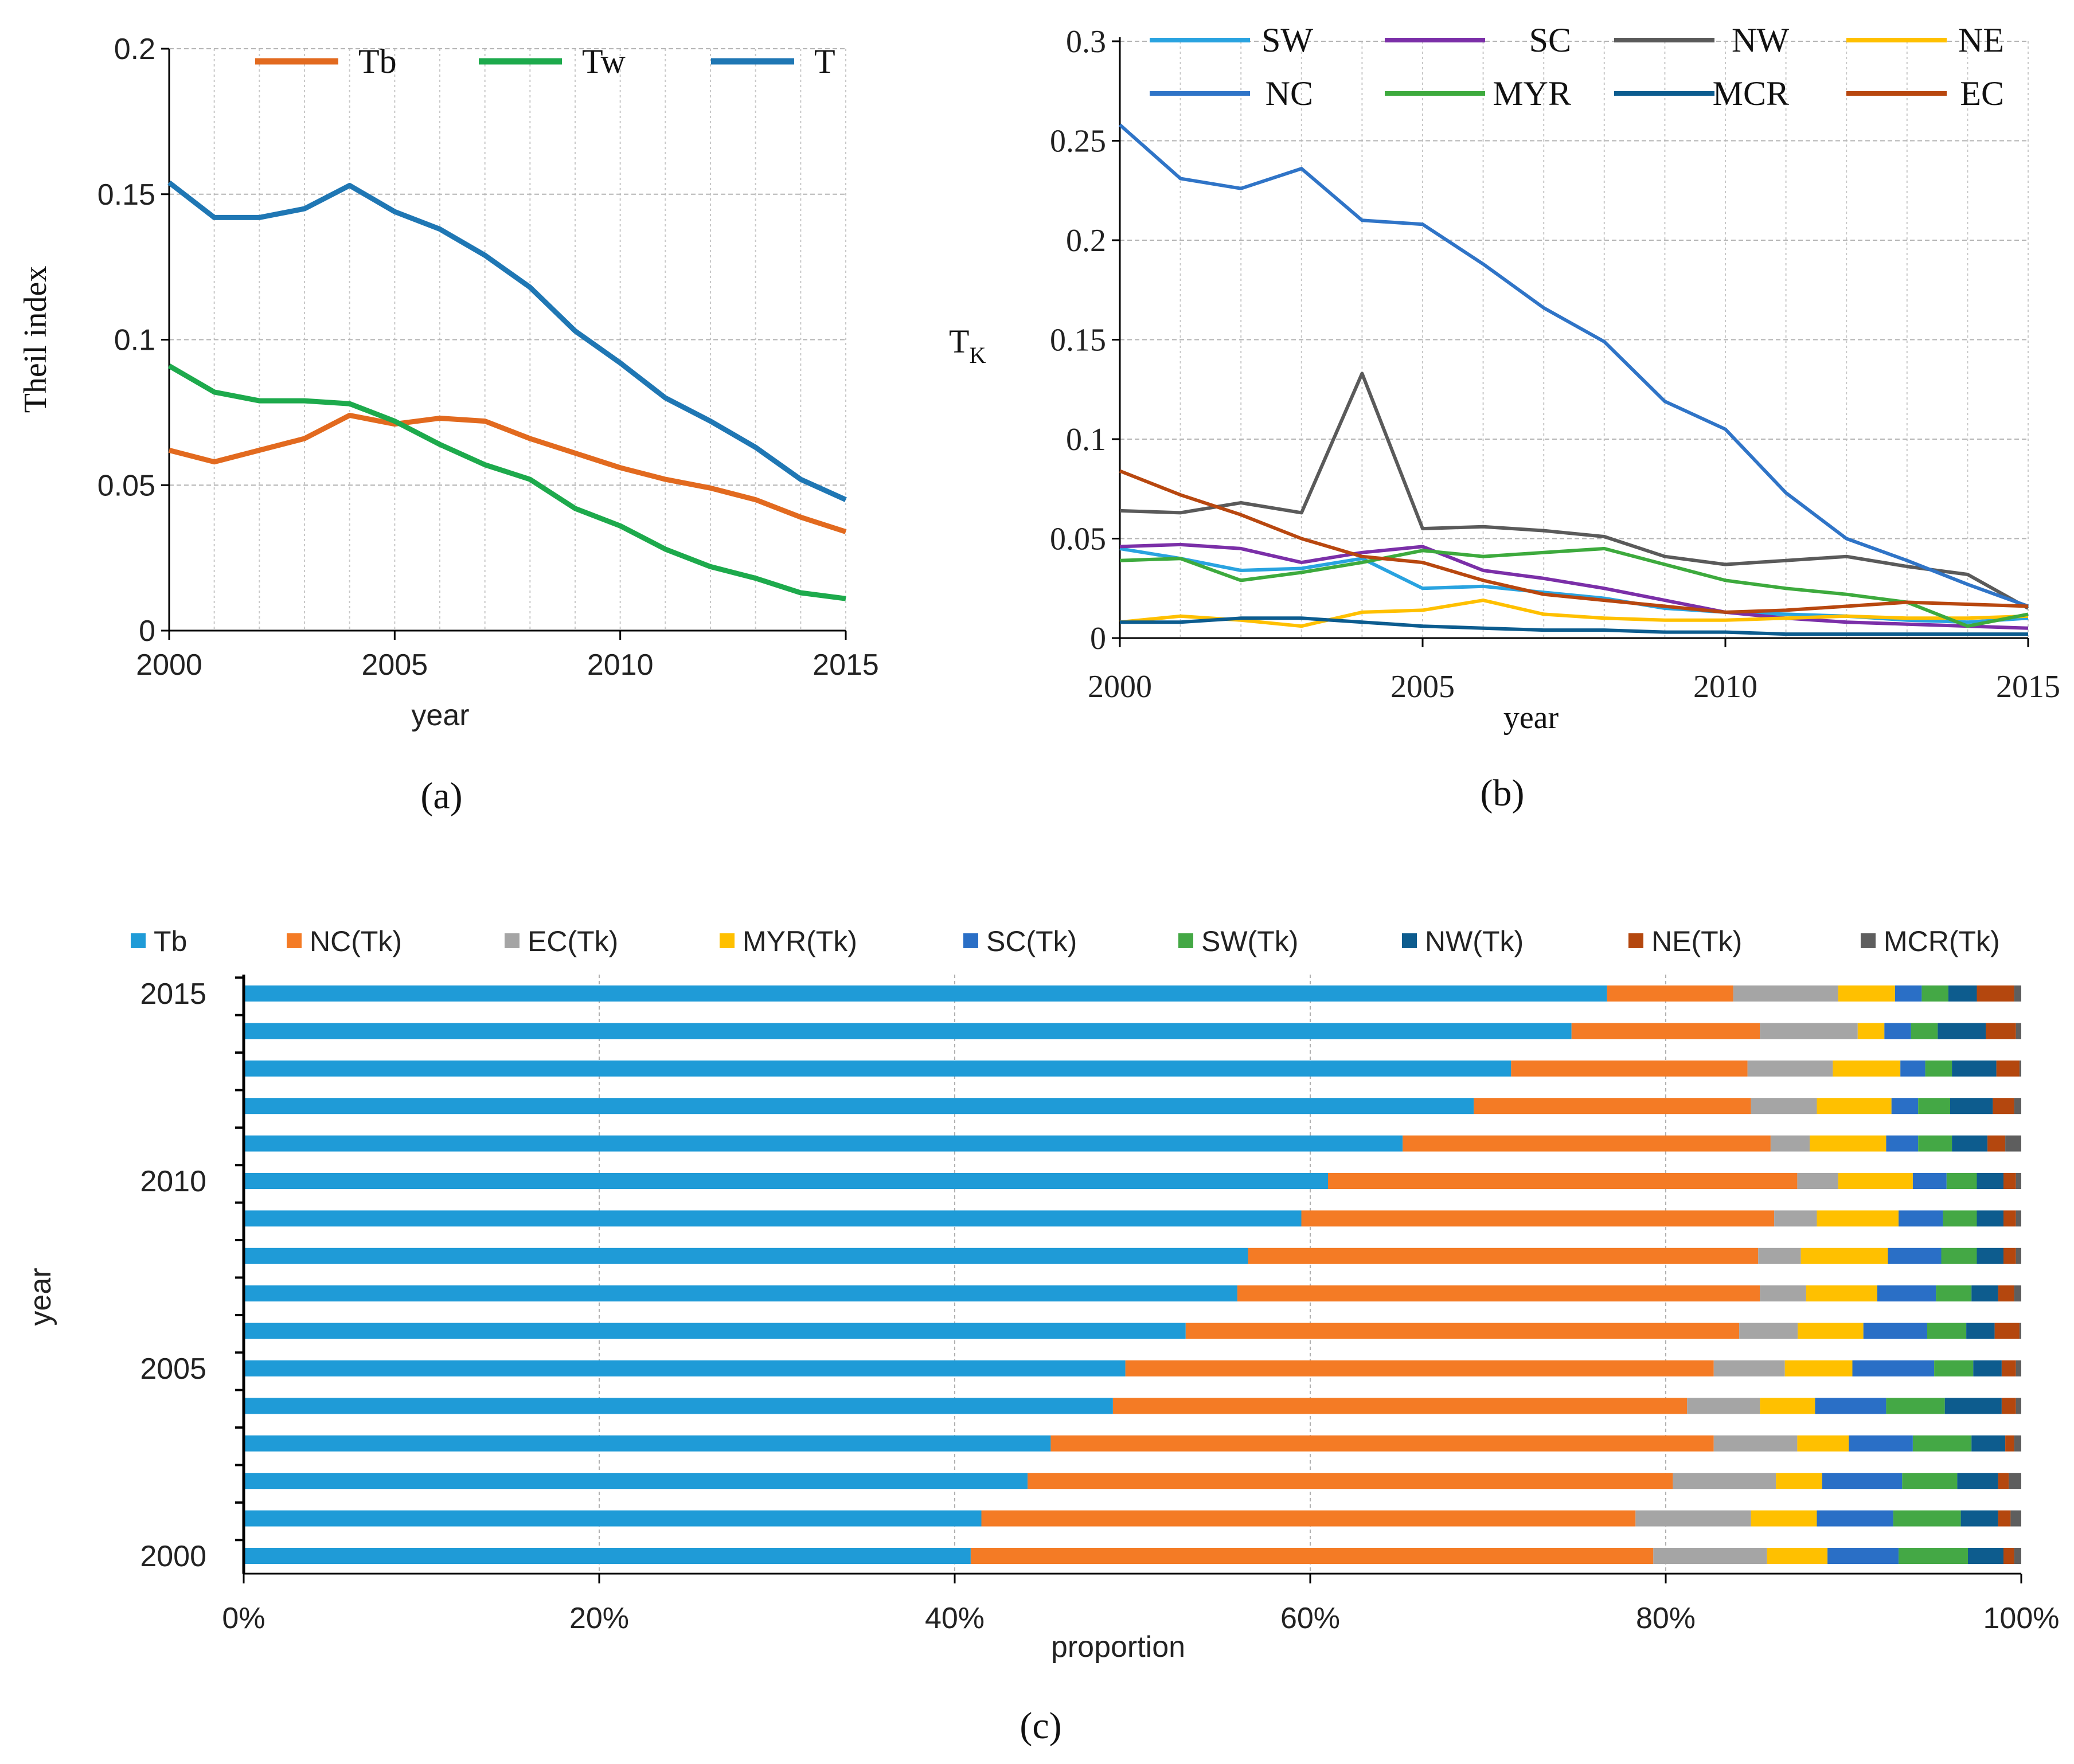 Image resolution: width=2074 pixels, height=1764 pixels. I want to click on panel-a-y-tick-label: 0.2, so click(134, 49).